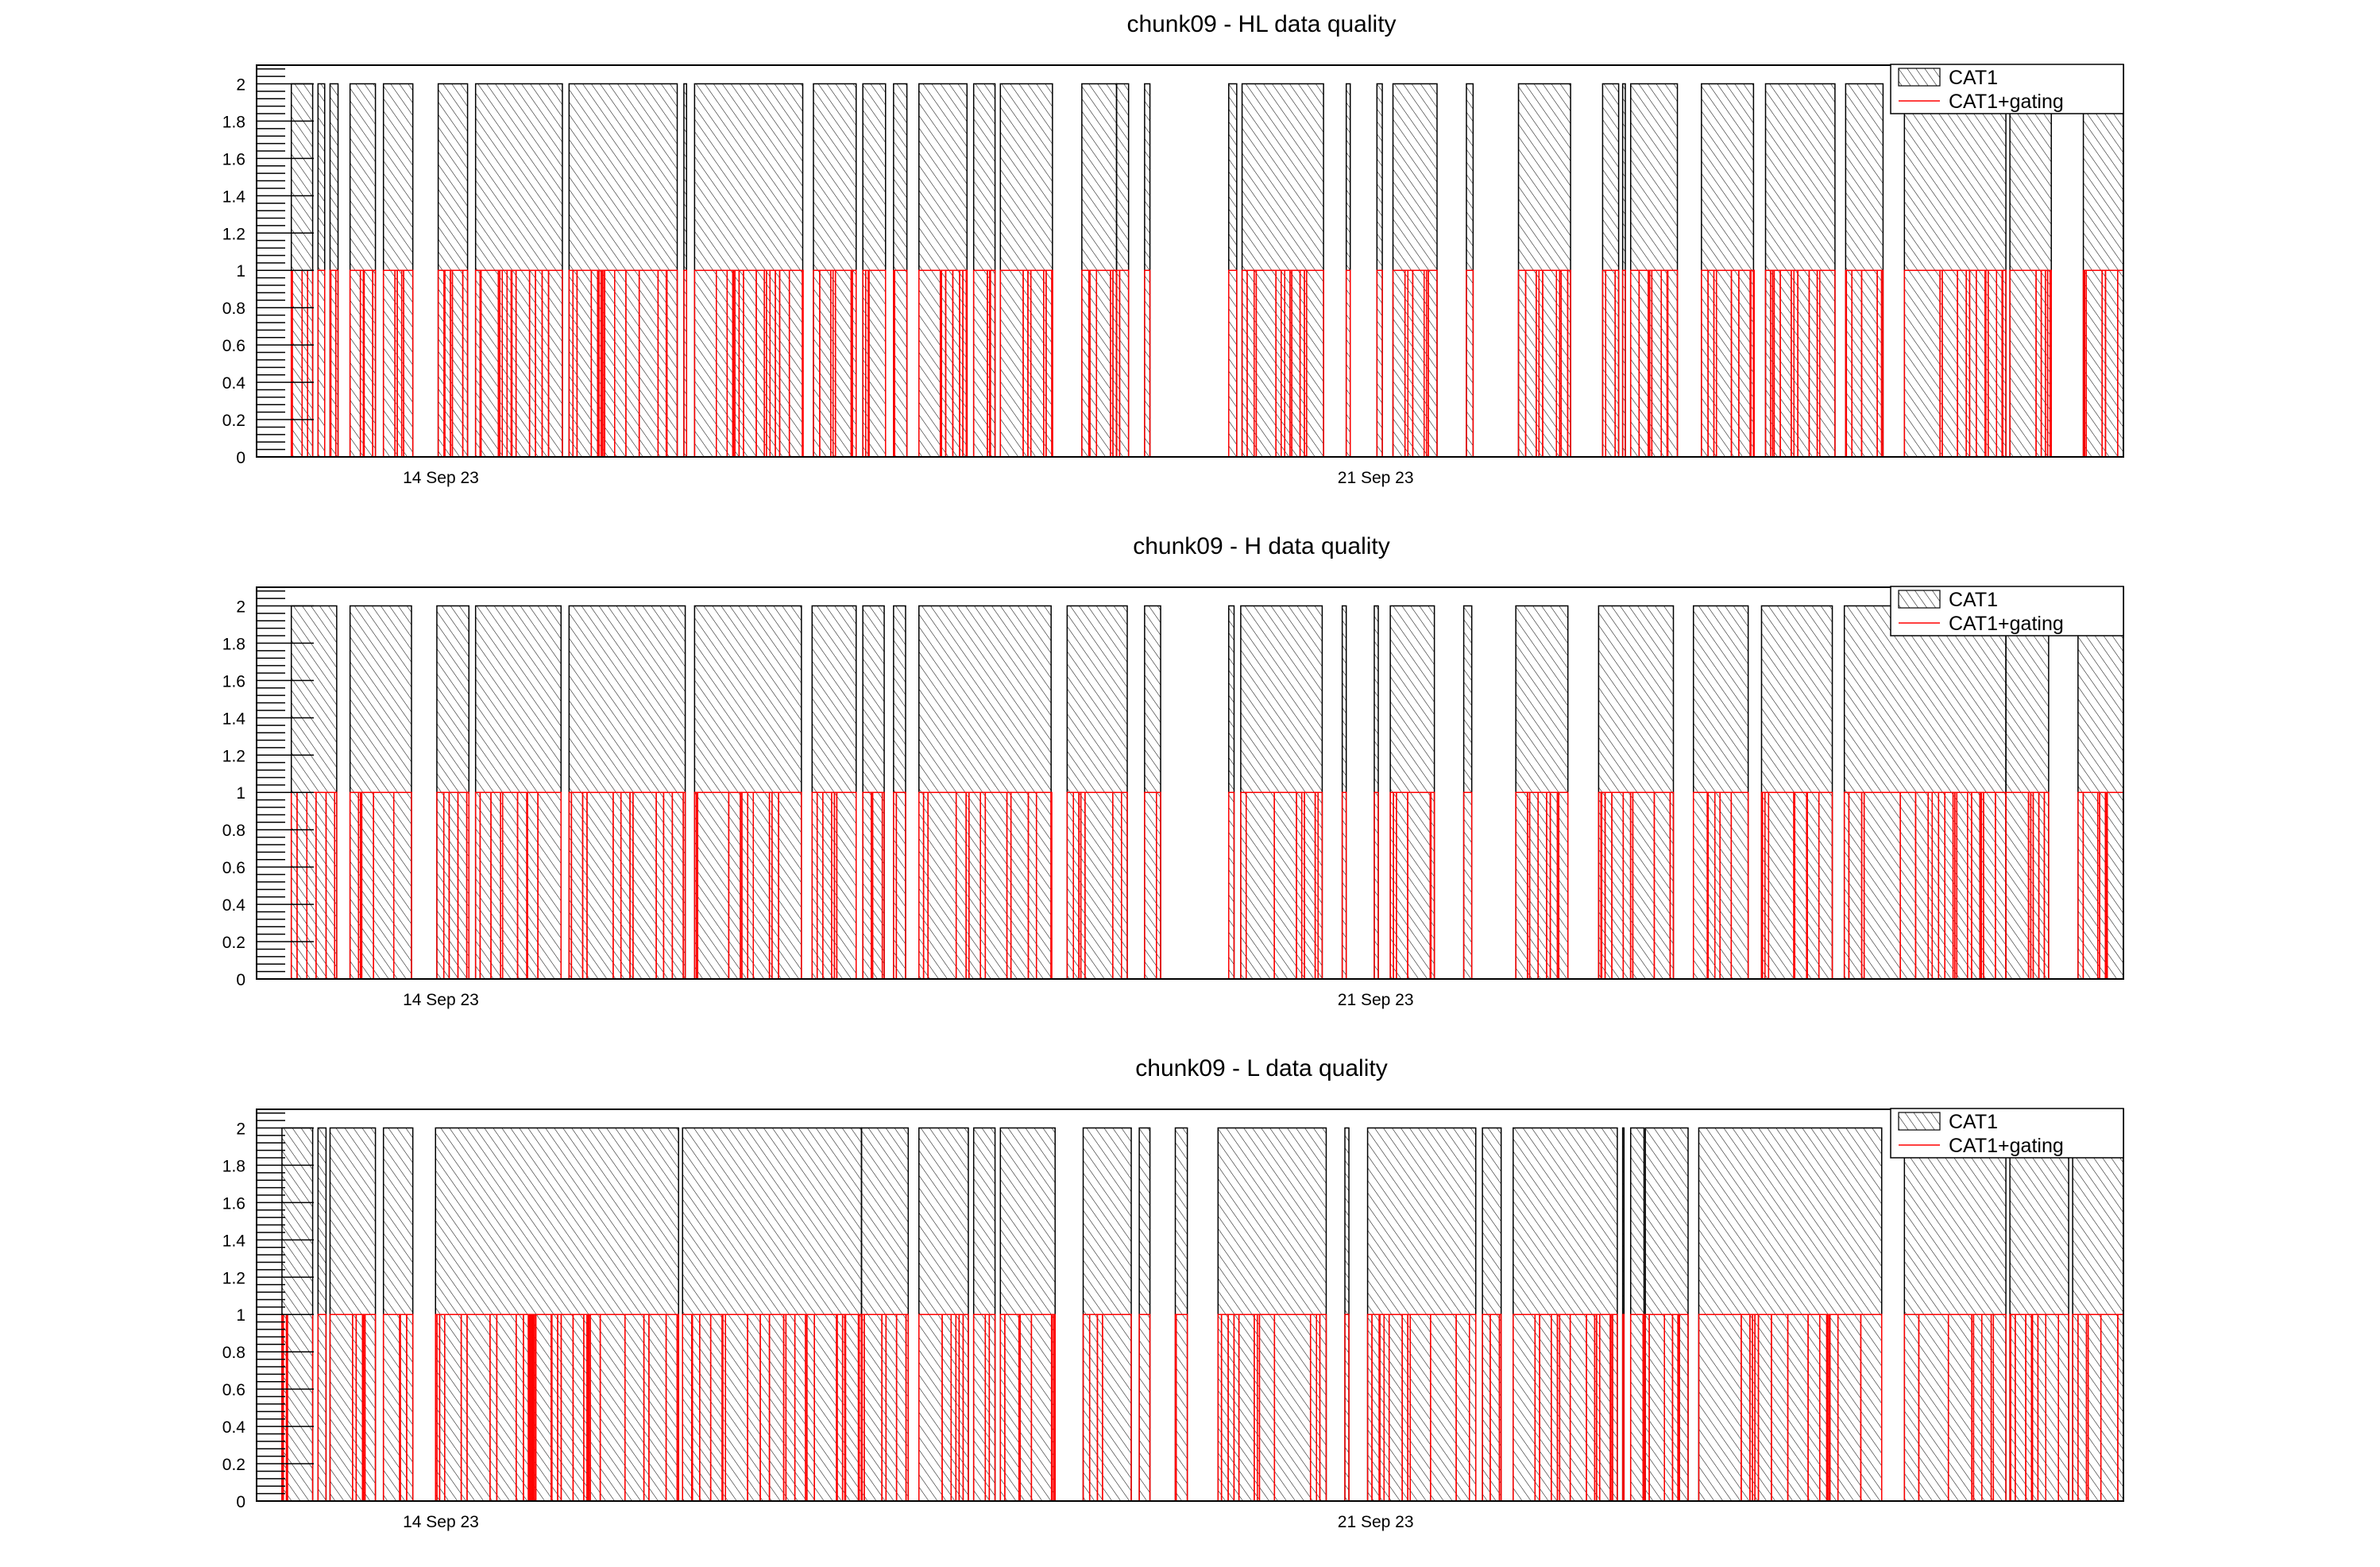 The image size is (2380, 1567). Describe the element at coordinates (1261, 24) in the screenshot. I see `chart-title: chunk09 - HL data quality` at that location.